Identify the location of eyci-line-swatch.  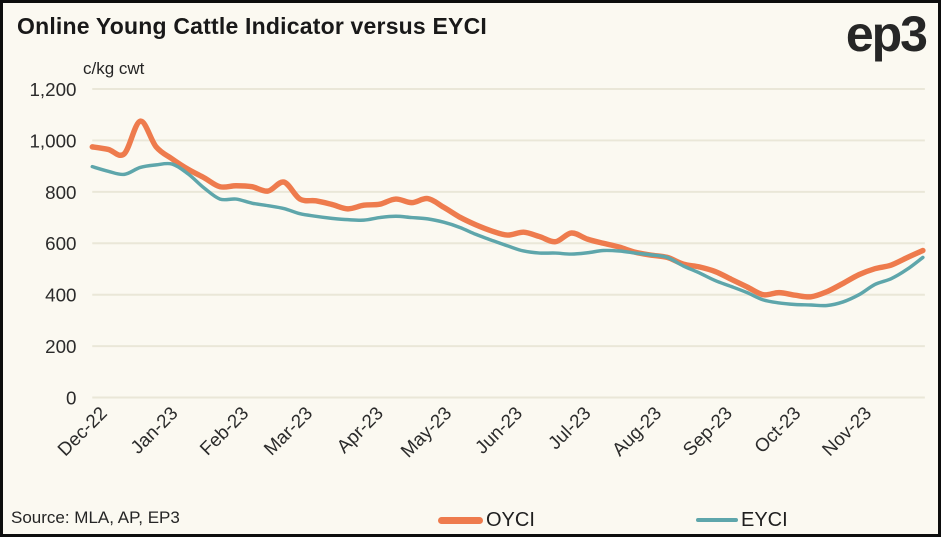
(717, 520).